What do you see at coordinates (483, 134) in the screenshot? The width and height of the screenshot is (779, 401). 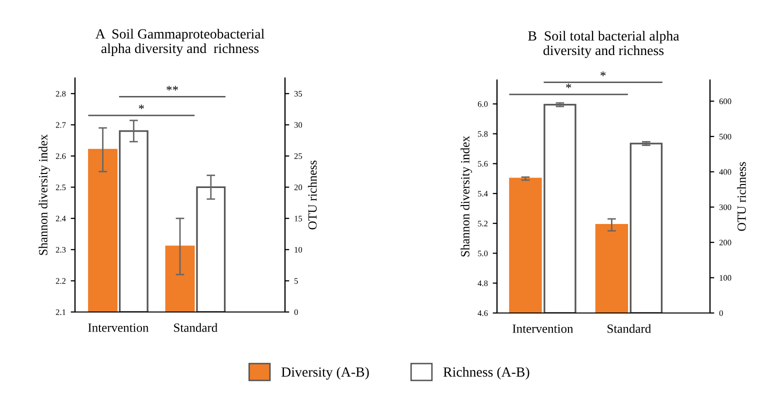 I see `y-tick-label: 5.8` at bounding box center [483, 134].